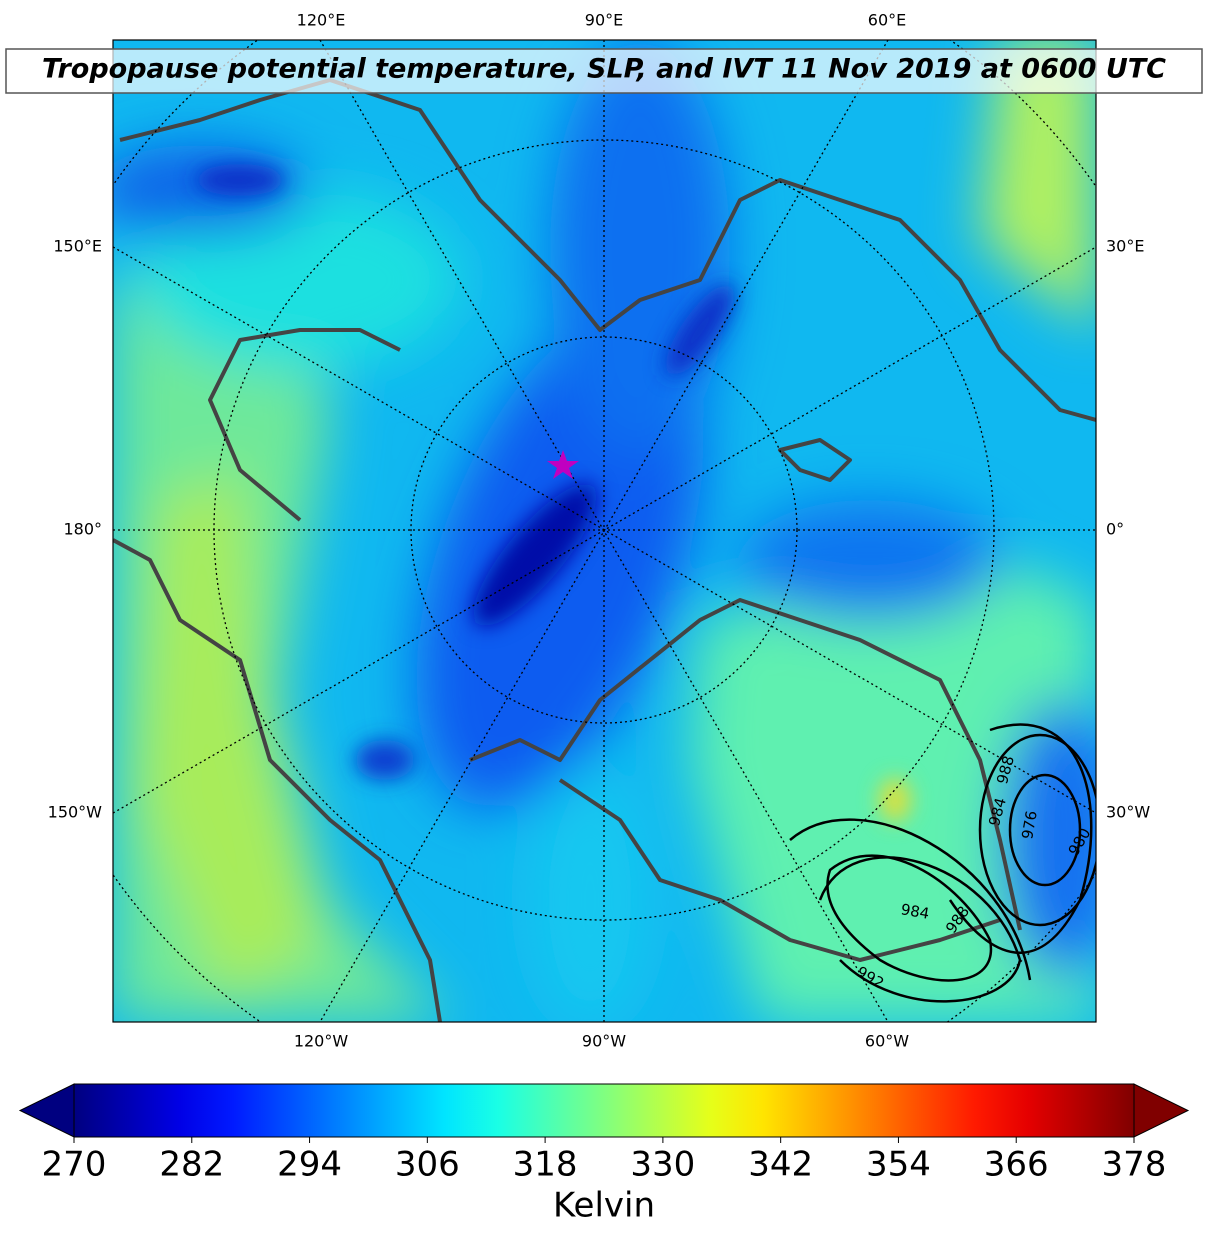 The height and width of the screenshot is (1242, 1208). I want to click on title-box, so click(604, 71).